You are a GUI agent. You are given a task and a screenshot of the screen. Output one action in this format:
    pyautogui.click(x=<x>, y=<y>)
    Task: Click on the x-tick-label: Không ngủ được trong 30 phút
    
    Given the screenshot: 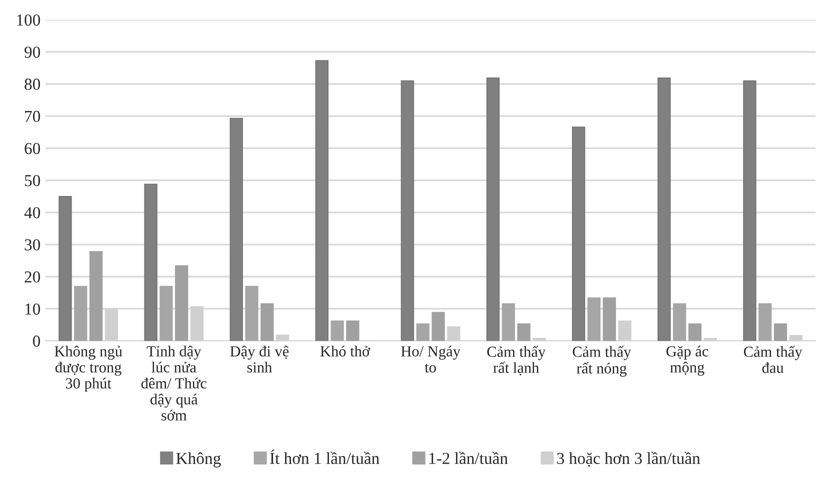 What is the action you would take?
    pyautogui.click(x=88, y=369)
    